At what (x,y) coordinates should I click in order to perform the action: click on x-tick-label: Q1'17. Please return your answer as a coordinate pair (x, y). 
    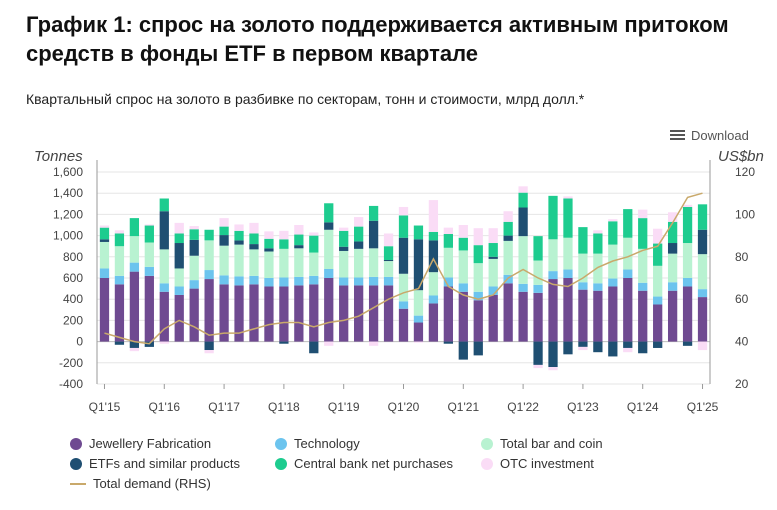
    Looking at the image, I should click on (224, 407).